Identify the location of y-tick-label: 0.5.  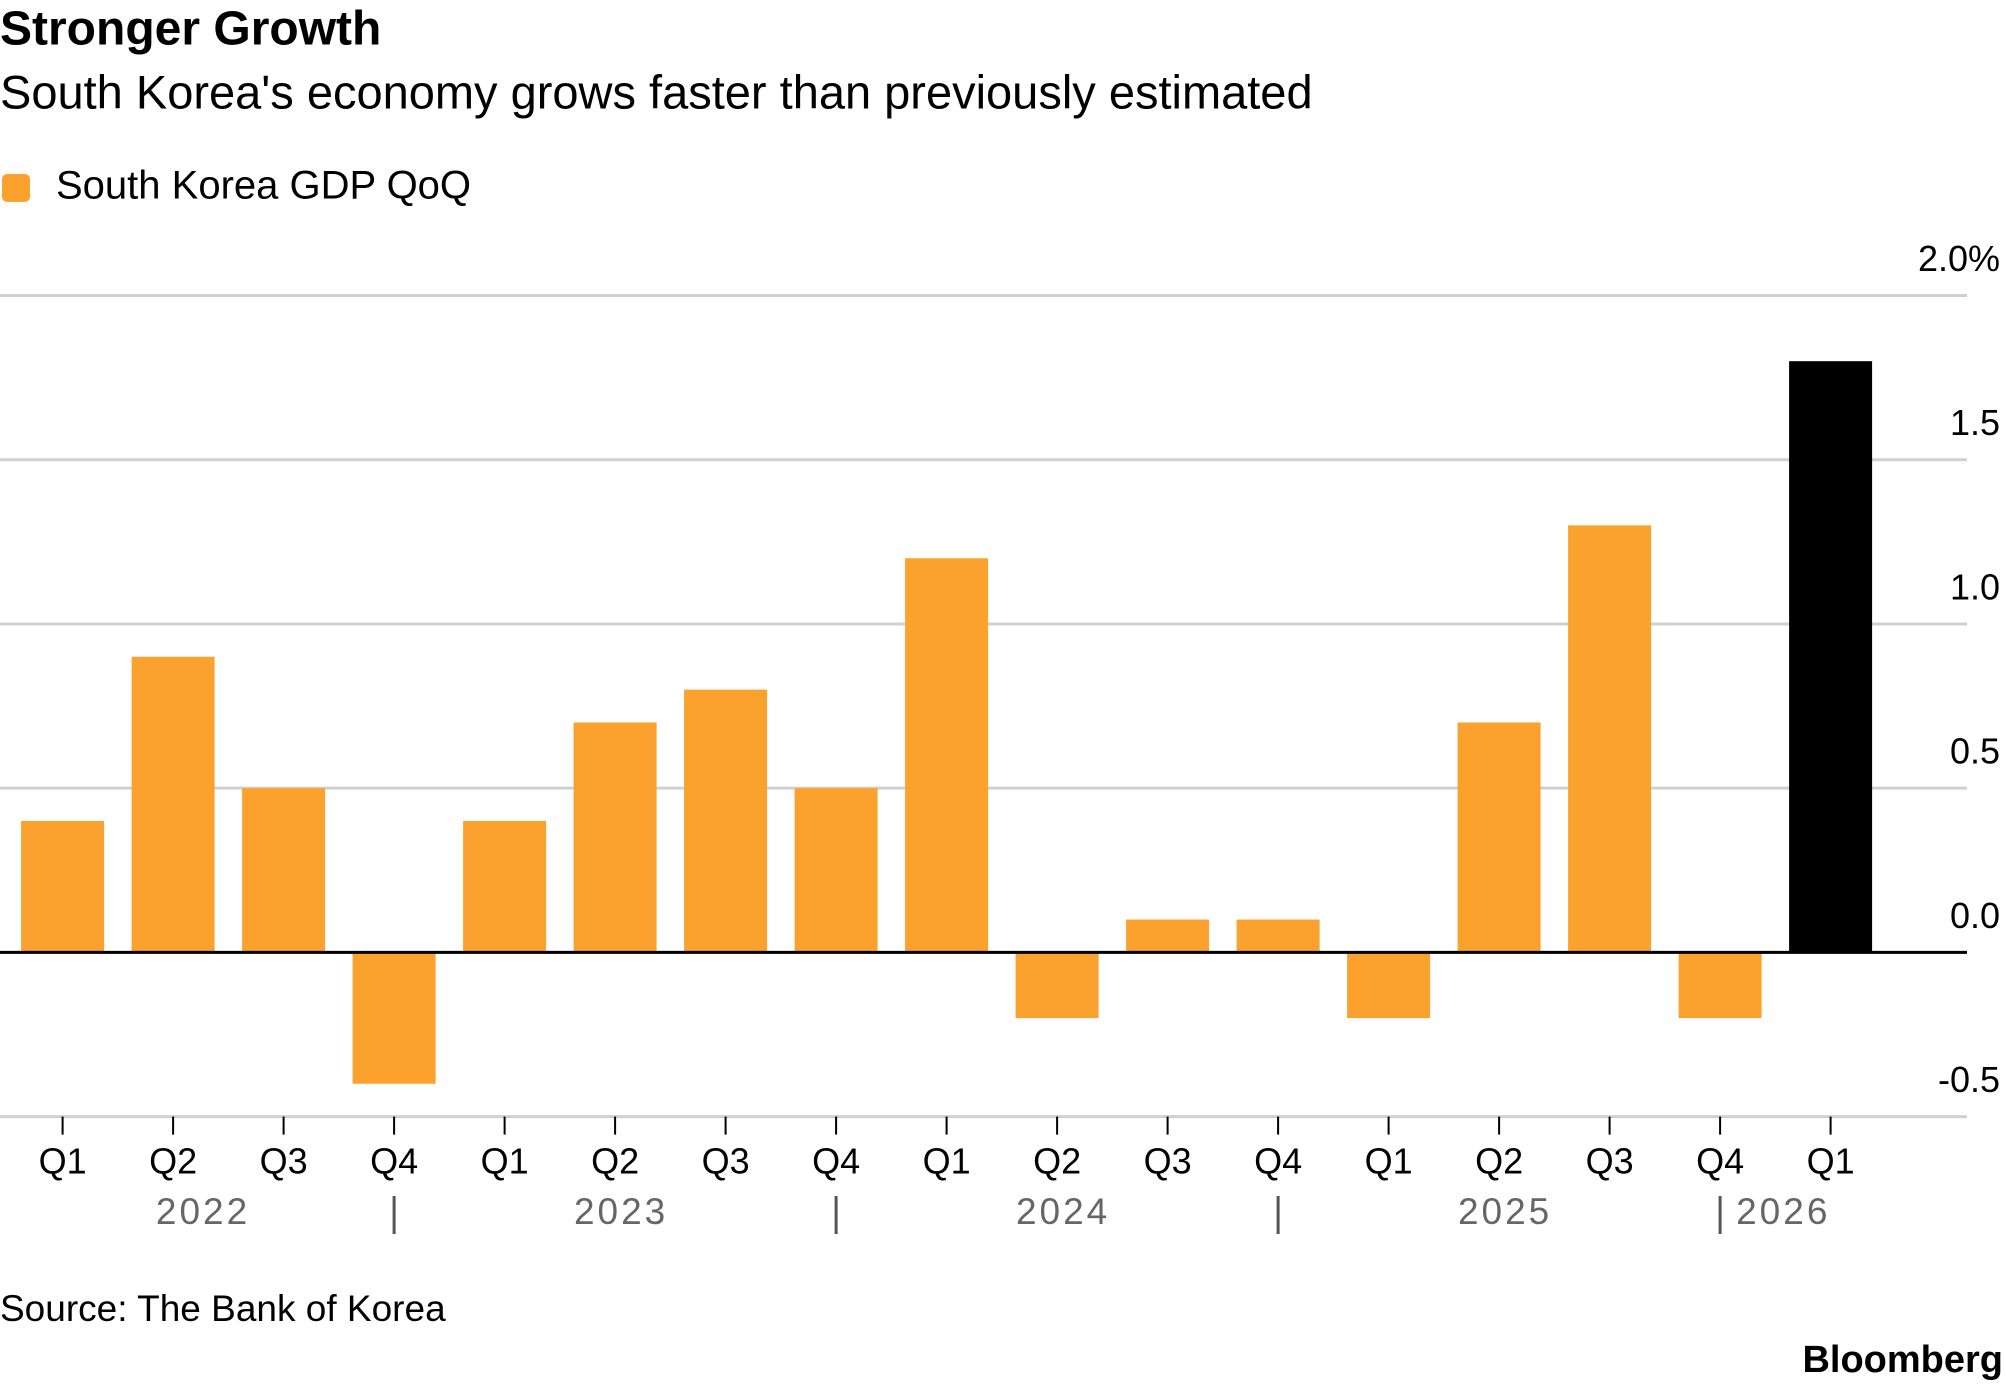
(1975, 751).